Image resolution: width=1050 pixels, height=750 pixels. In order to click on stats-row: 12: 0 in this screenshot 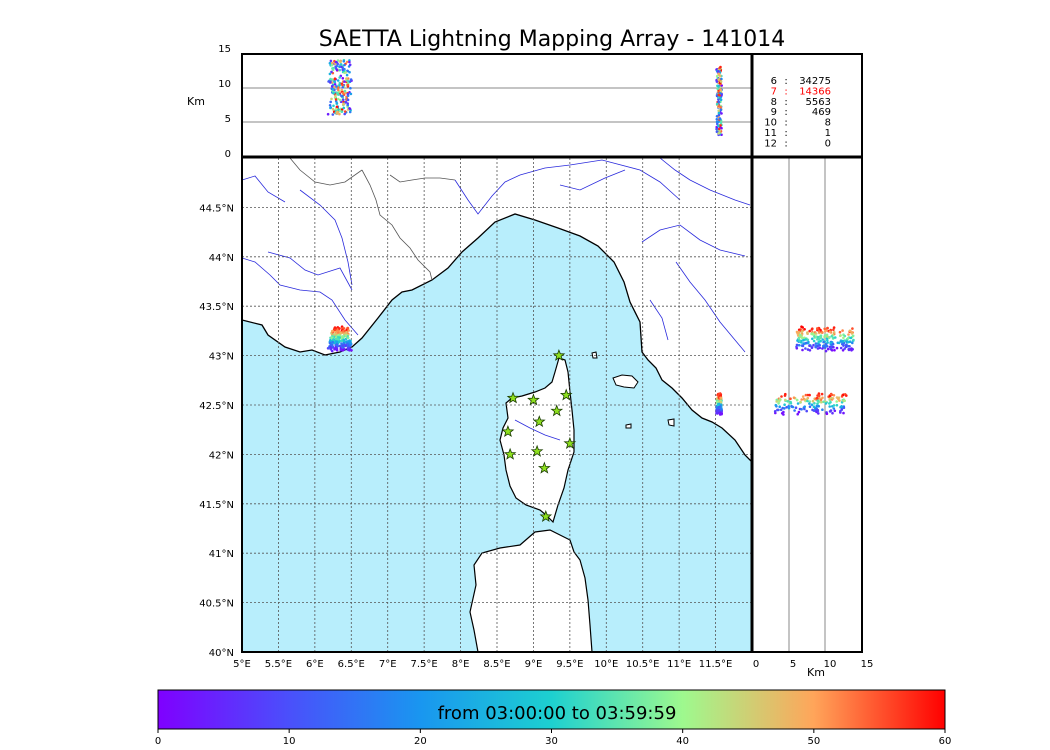, I will do `click(797, 143)`.